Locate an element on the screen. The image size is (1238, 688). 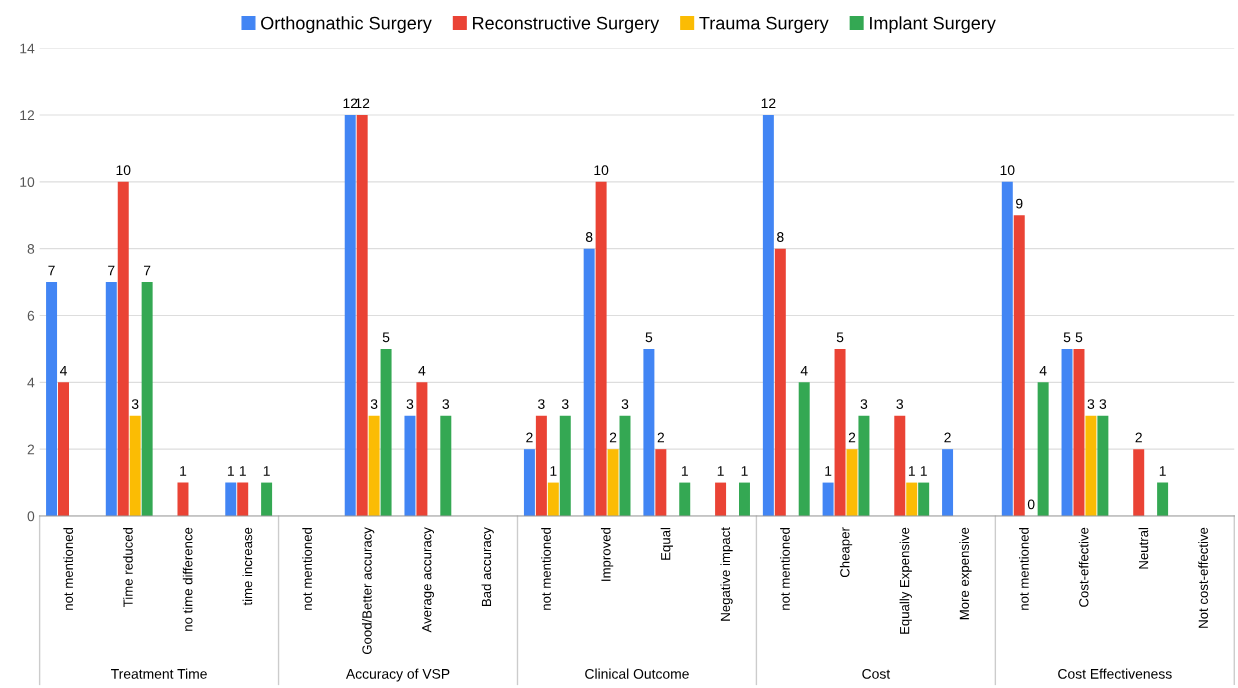
y-tick-label: 10 is located at coordinates (27, 182).